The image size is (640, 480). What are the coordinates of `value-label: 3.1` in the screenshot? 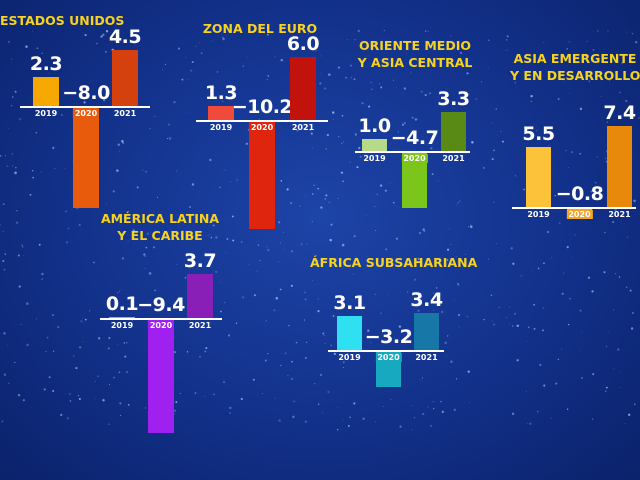 It's located at (349, 302).